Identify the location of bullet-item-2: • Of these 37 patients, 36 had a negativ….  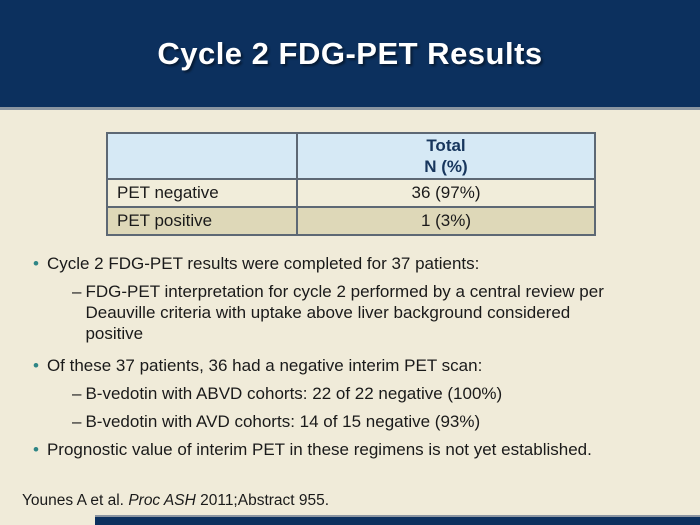
(361, 366).